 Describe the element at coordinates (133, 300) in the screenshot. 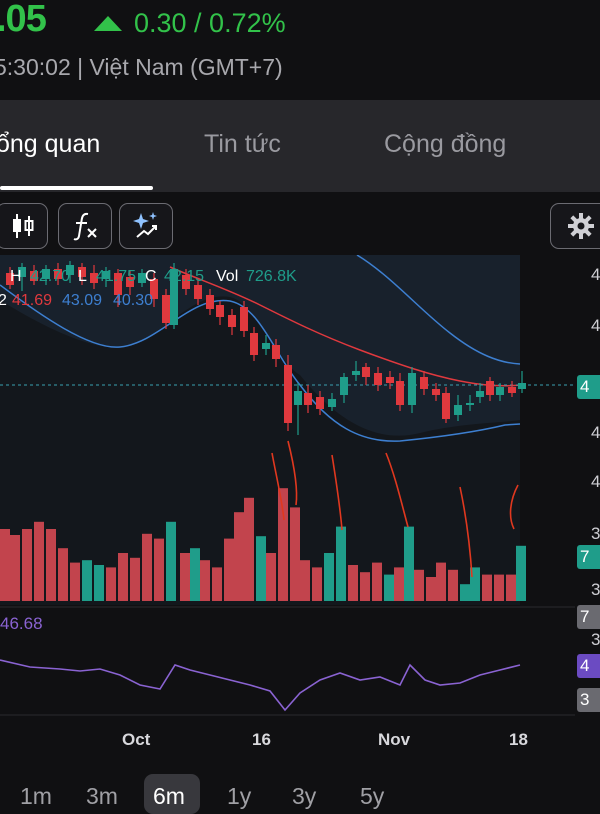

I see `legend-bb-lower: 40.30` at that location.